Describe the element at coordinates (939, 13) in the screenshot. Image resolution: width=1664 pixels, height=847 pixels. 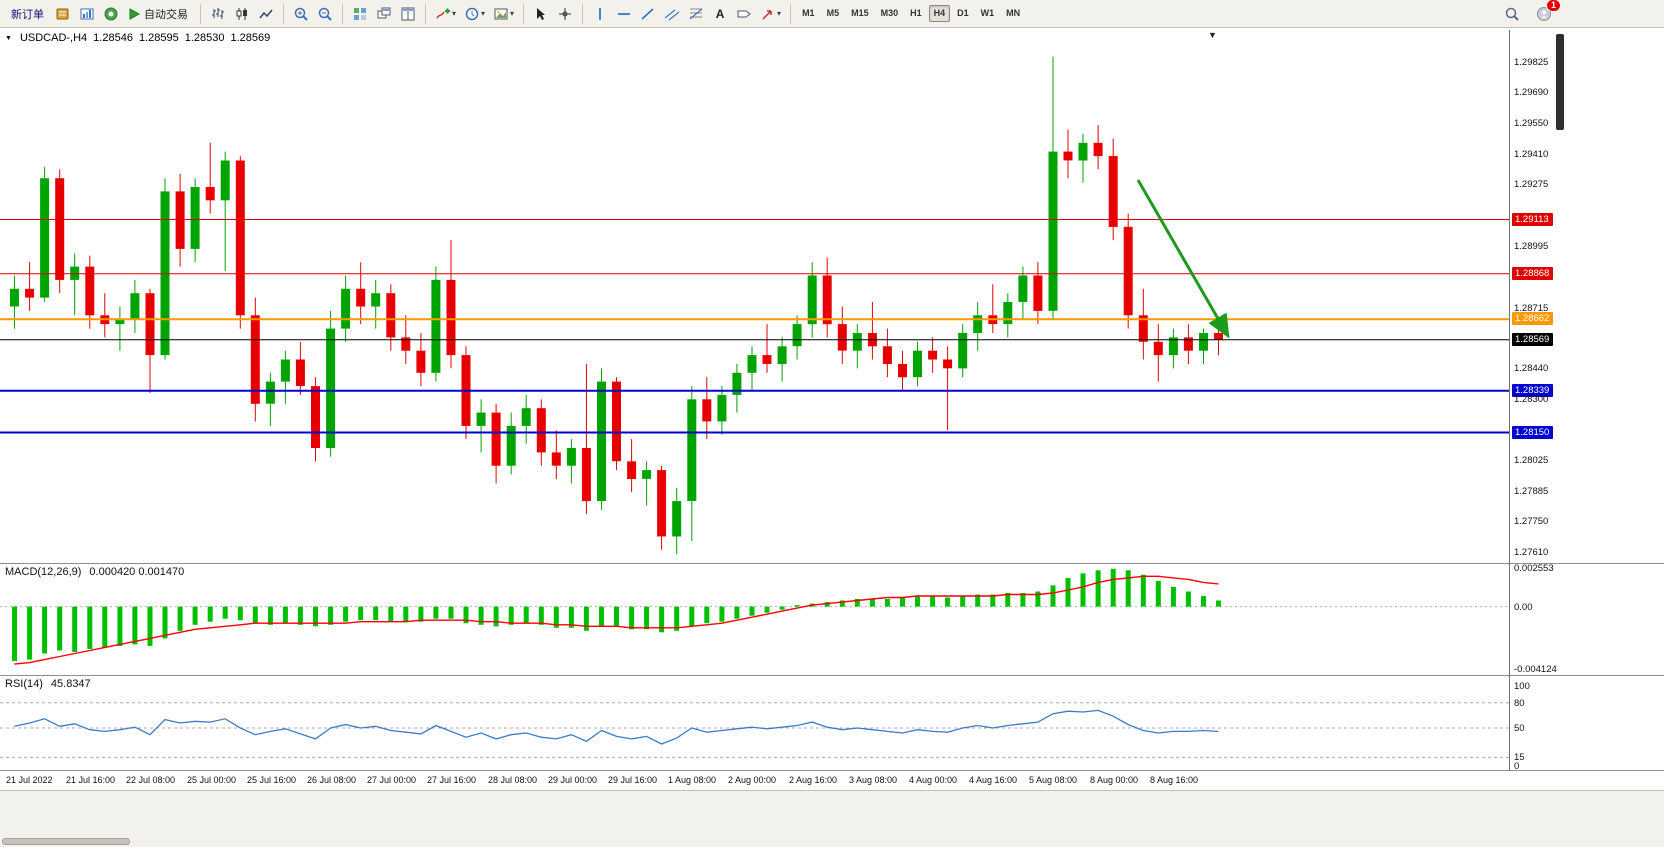
I see `tab-timeframe-h4: H4` at that location.